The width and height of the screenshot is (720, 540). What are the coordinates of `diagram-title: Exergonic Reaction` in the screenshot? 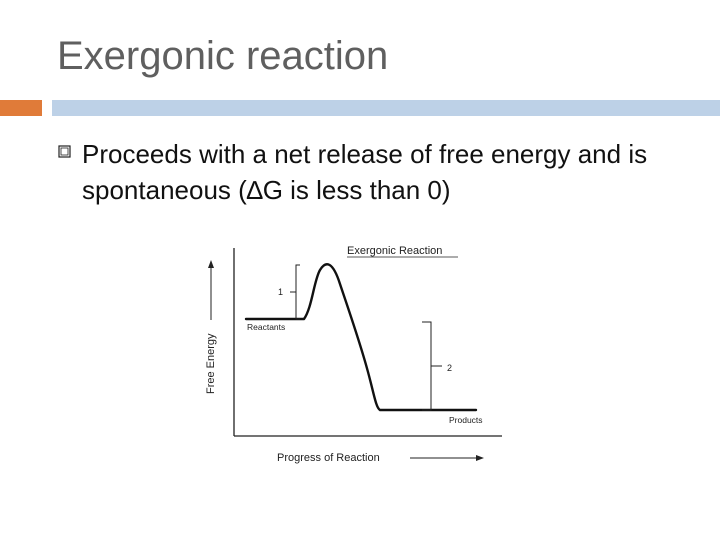 It's located at (394, 251).